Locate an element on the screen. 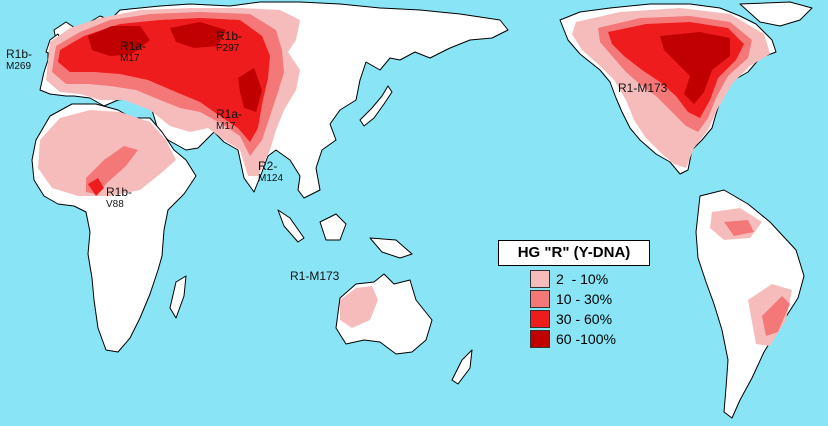  japan is located at coordinates (376, 106).